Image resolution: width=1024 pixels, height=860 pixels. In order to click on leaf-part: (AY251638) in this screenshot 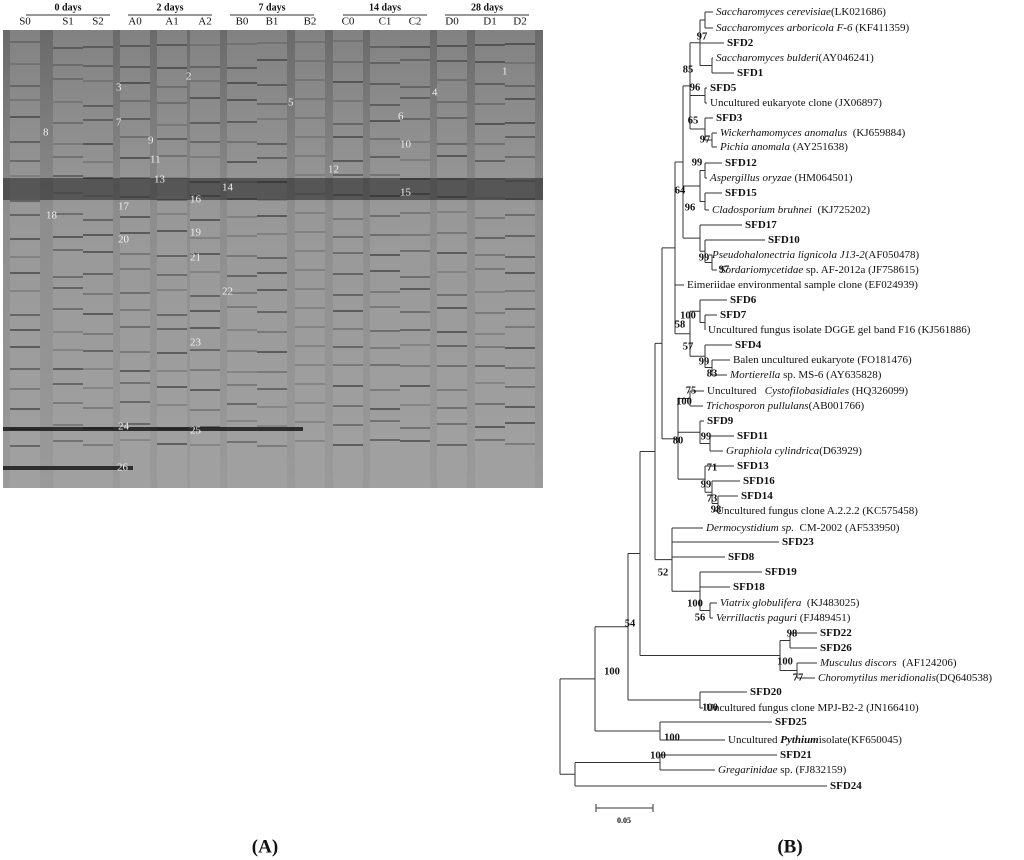, I will do `click(819, 147)`.